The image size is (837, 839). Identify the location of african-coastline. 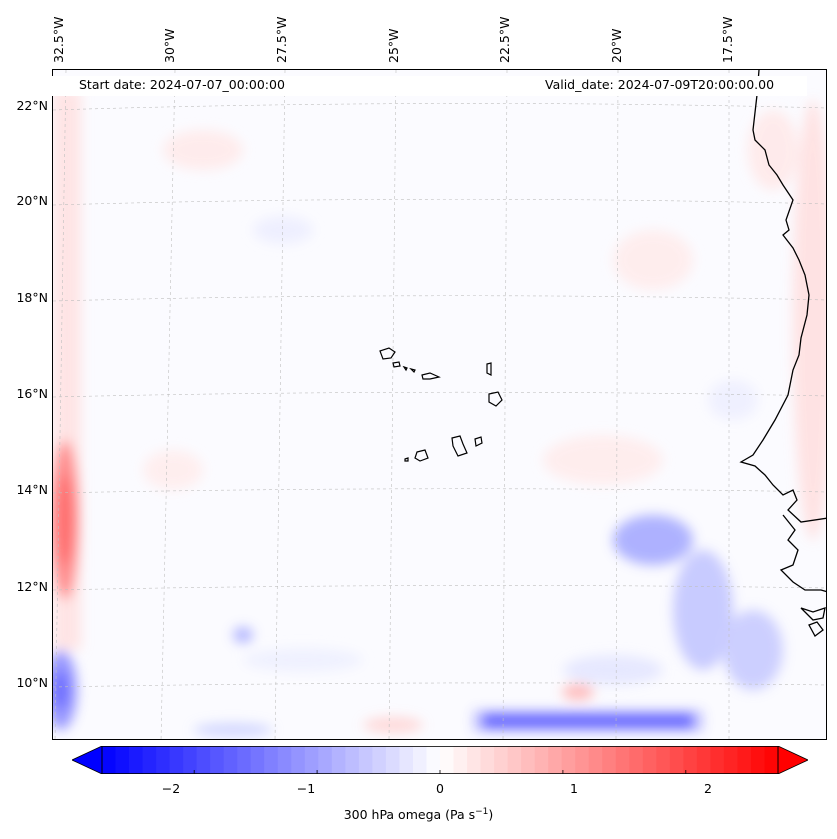
(782, 353).